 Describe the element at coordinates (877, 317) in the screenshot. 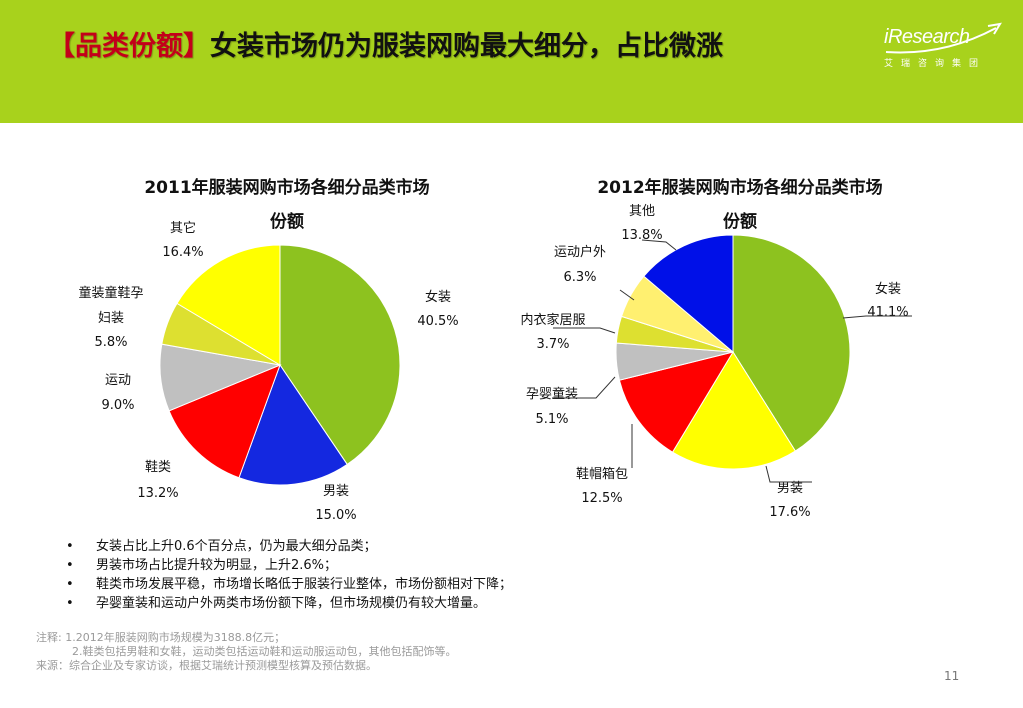

I see `leader-line-nvzhuang` at that location.